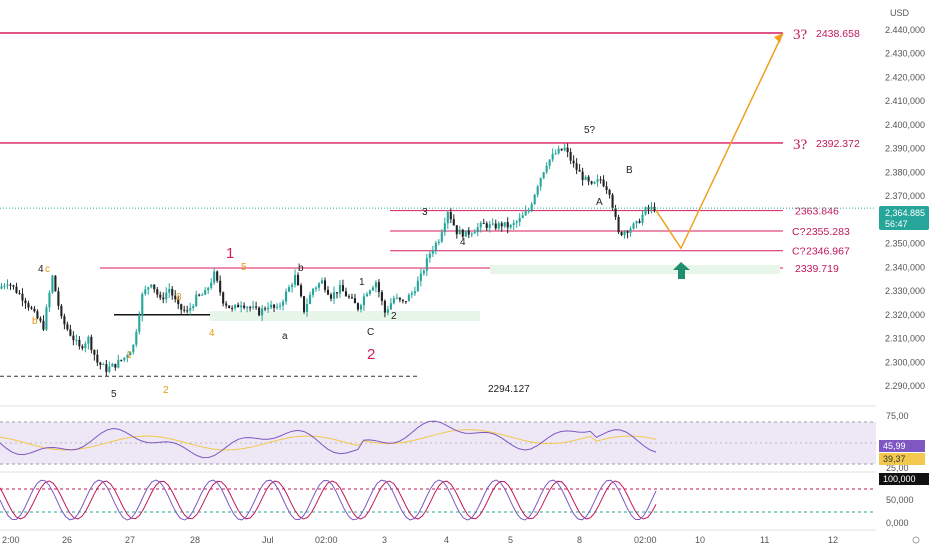 Image resolution: width=932 pixels, height=550 pixels. I want to click on support-zones, so click(495, 293).